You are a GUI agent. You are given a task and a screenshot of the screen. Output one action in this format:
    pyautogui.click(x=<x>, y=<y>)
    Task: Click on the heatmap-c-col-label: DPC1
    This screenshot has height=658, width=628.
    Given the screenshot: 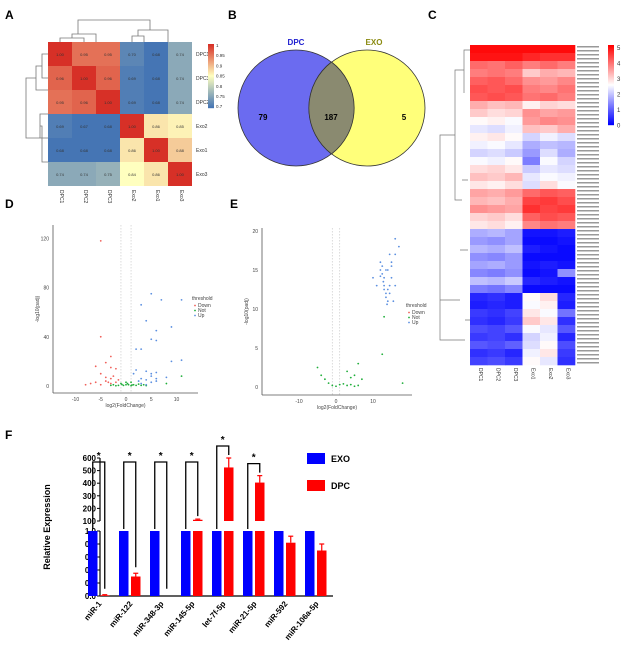 What is the action you would take?
    pyautogui.click(x=480, y=375)
    